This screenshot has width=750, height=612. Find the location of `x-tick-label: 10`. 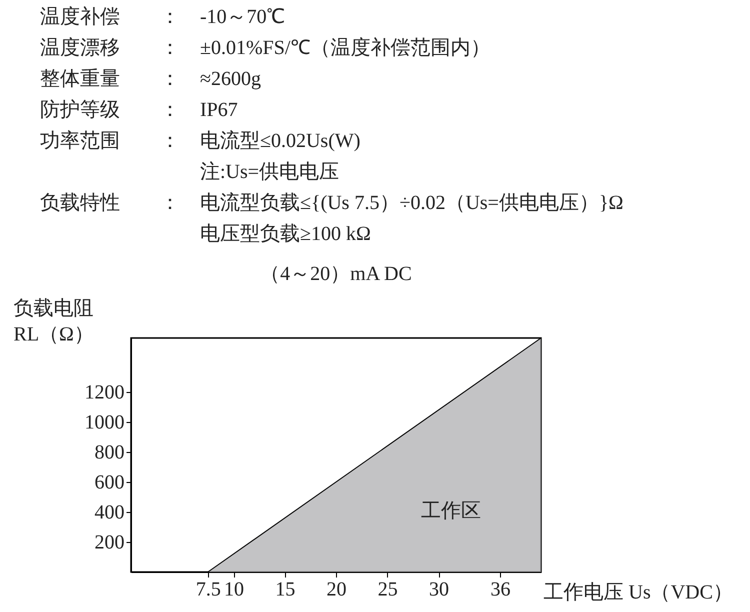

x-tick-label: 10 is located at coordinates (234, 589).